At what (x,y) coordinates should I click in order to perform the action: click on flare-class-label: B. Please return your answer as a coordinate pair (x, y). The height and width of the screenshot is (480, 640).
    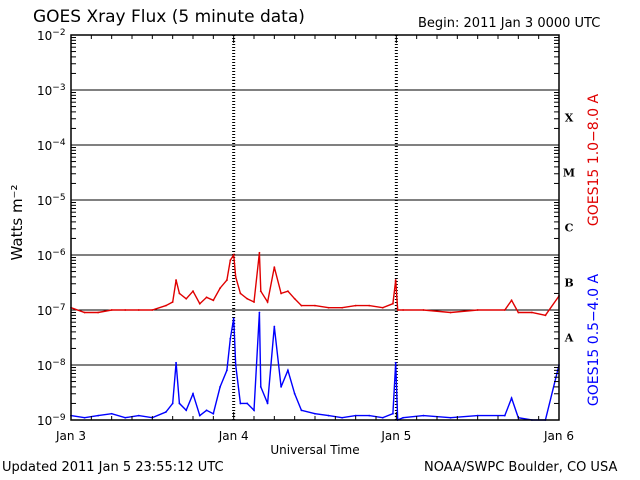
    Looking at the image, I should click on (568, 283).